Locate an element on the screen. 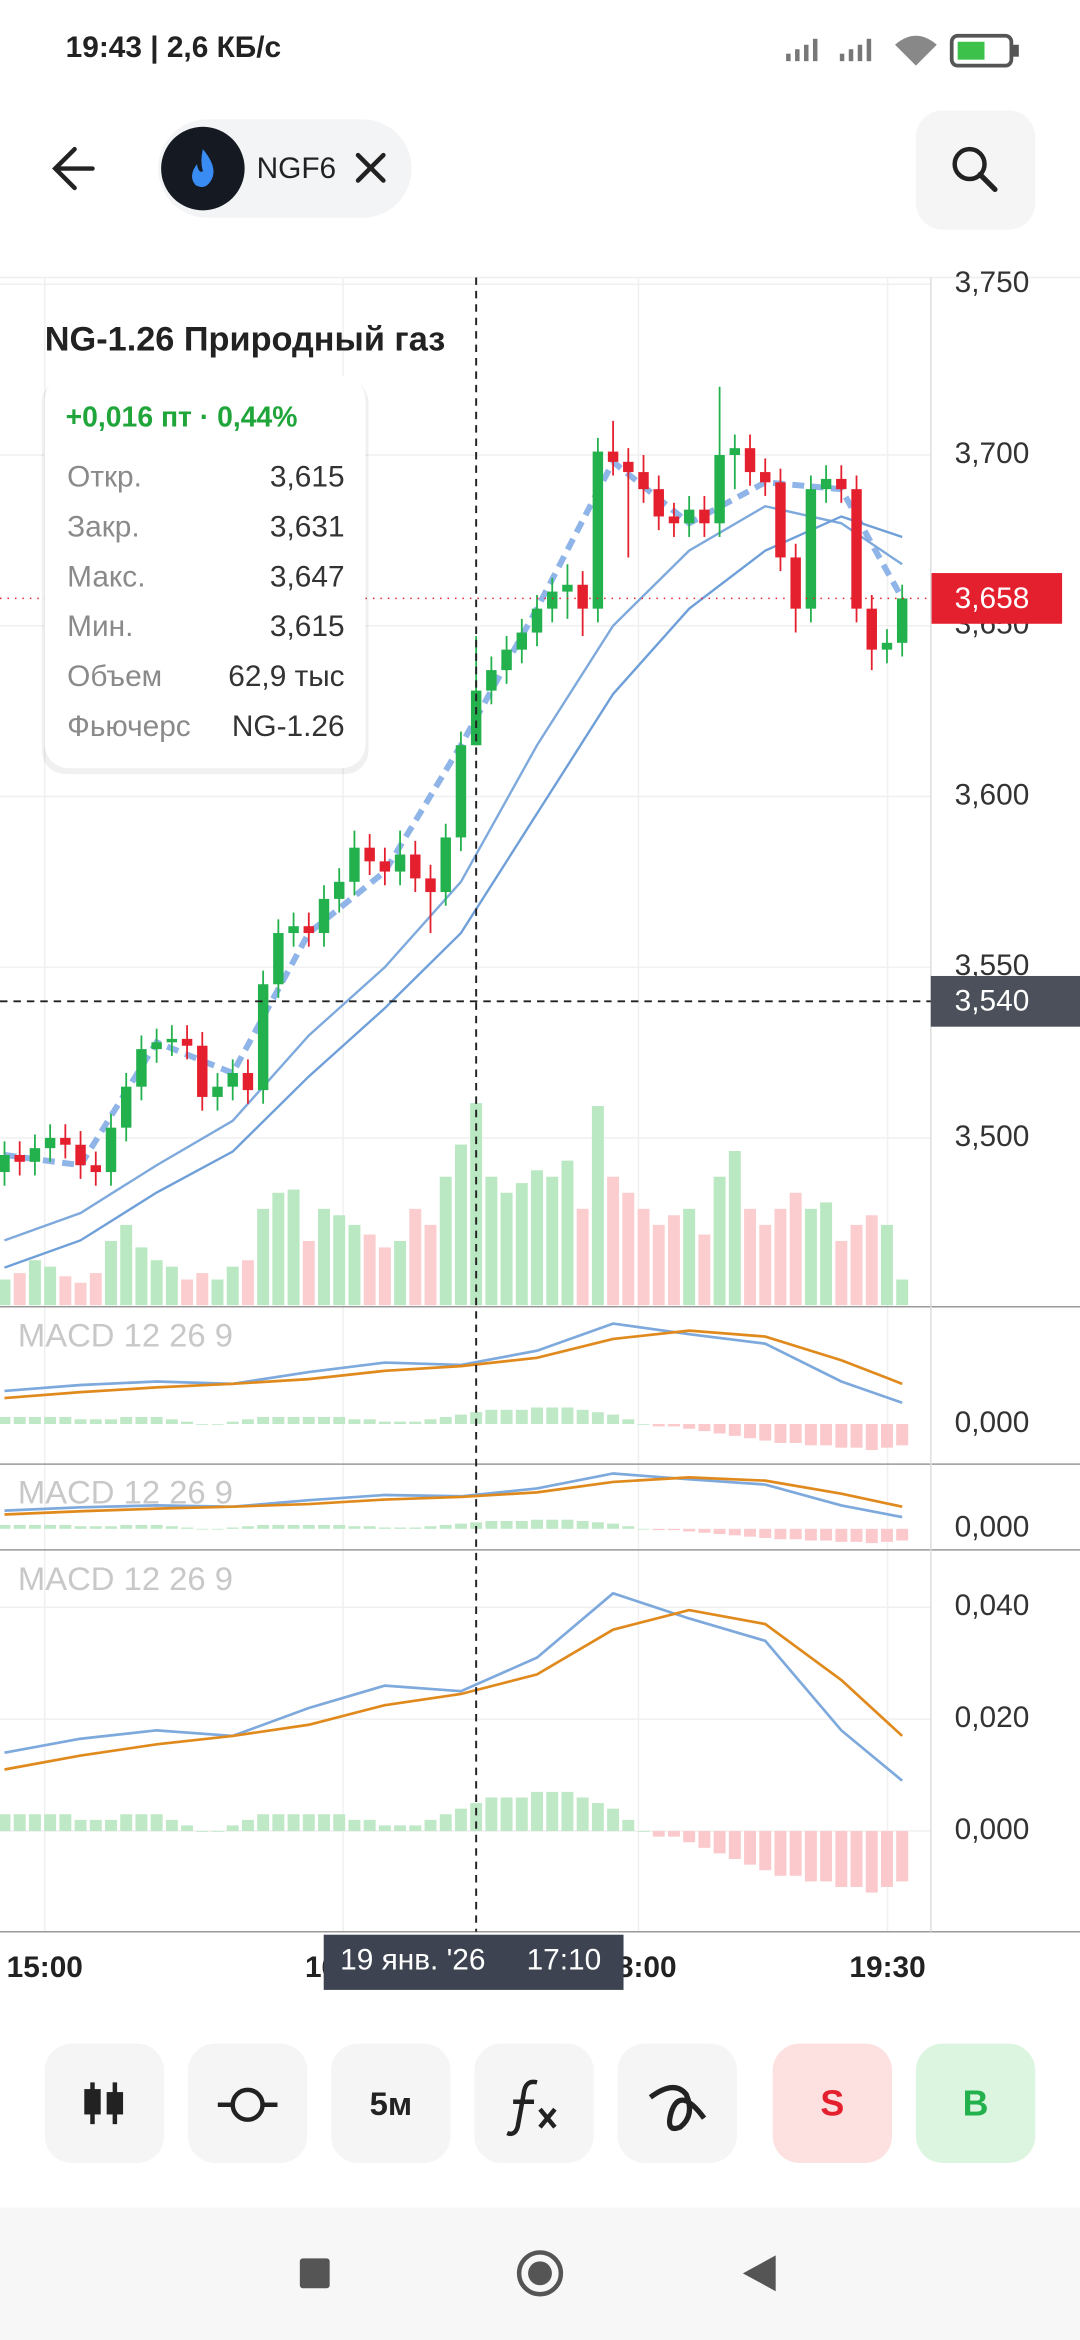 The width and height of the screenshot is (1080, 2340). drawing-icon is located at coordinates (677, 2108).